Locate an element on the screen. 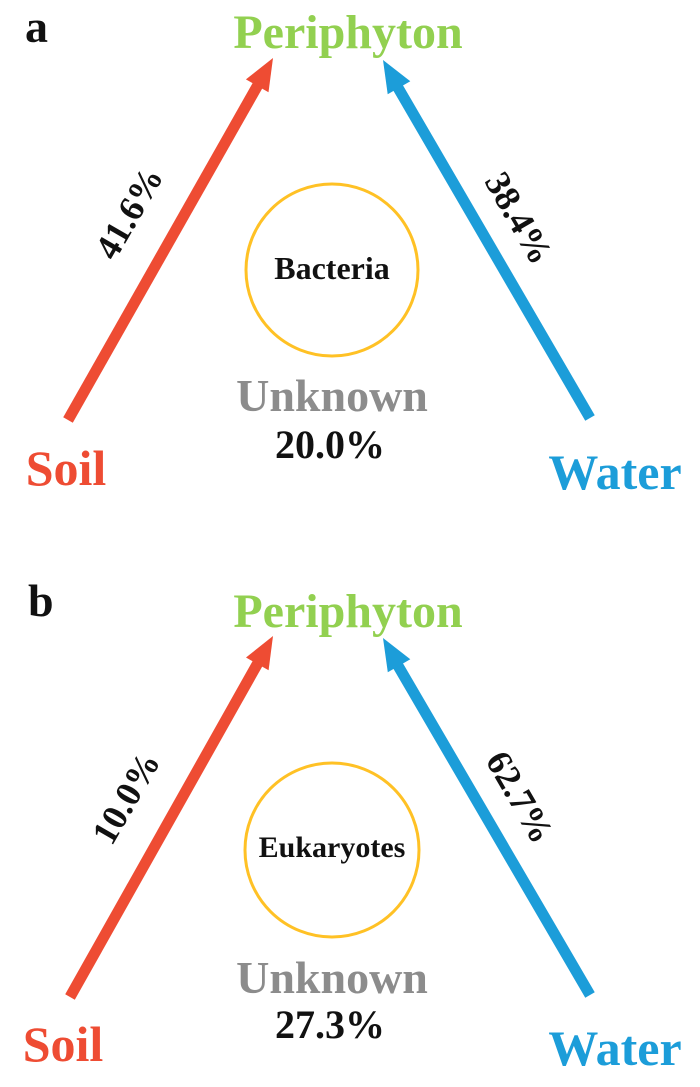 The width and height of the screenshot is (700, 1087). unknown-percentage: 20.0% is located at coordinates (330, 444).